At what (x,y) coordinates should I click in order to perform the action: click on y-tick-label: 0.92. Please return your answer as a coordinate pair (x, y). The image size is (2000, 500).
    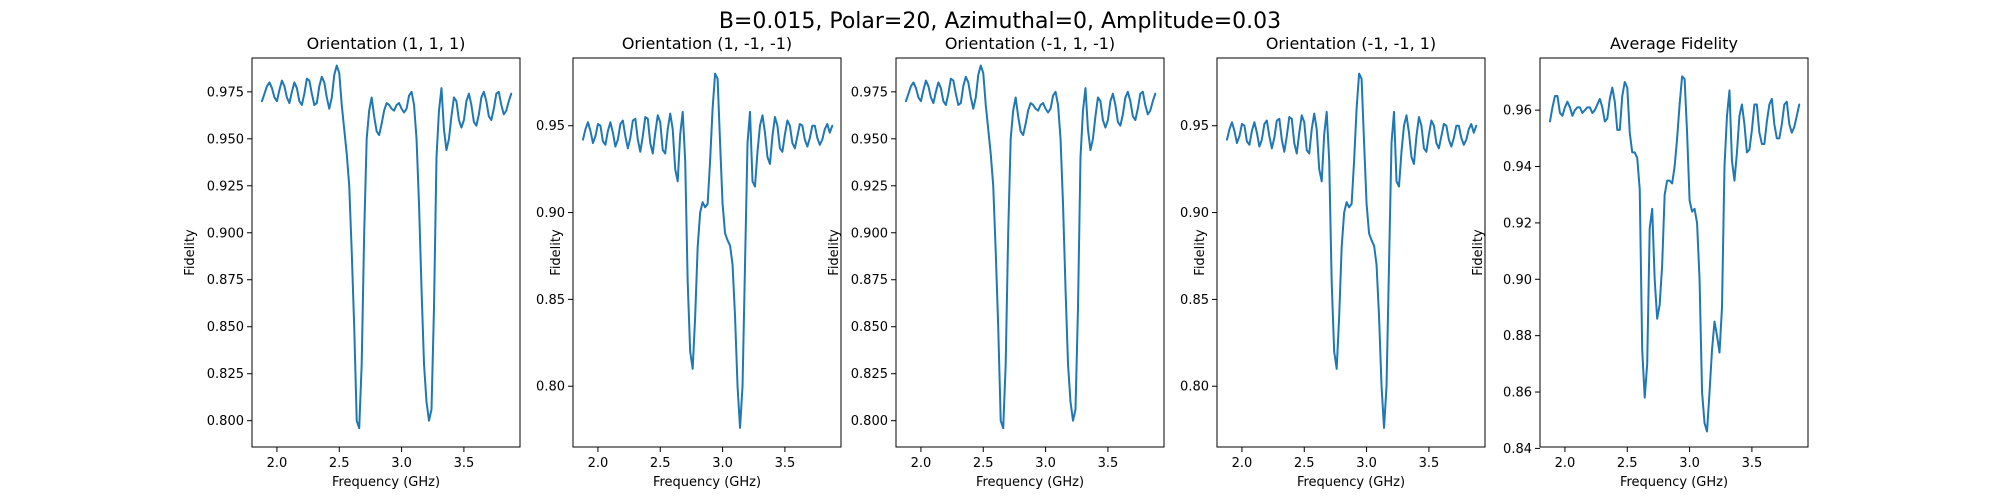
    Looking at the image, I should click on (1517, 223).